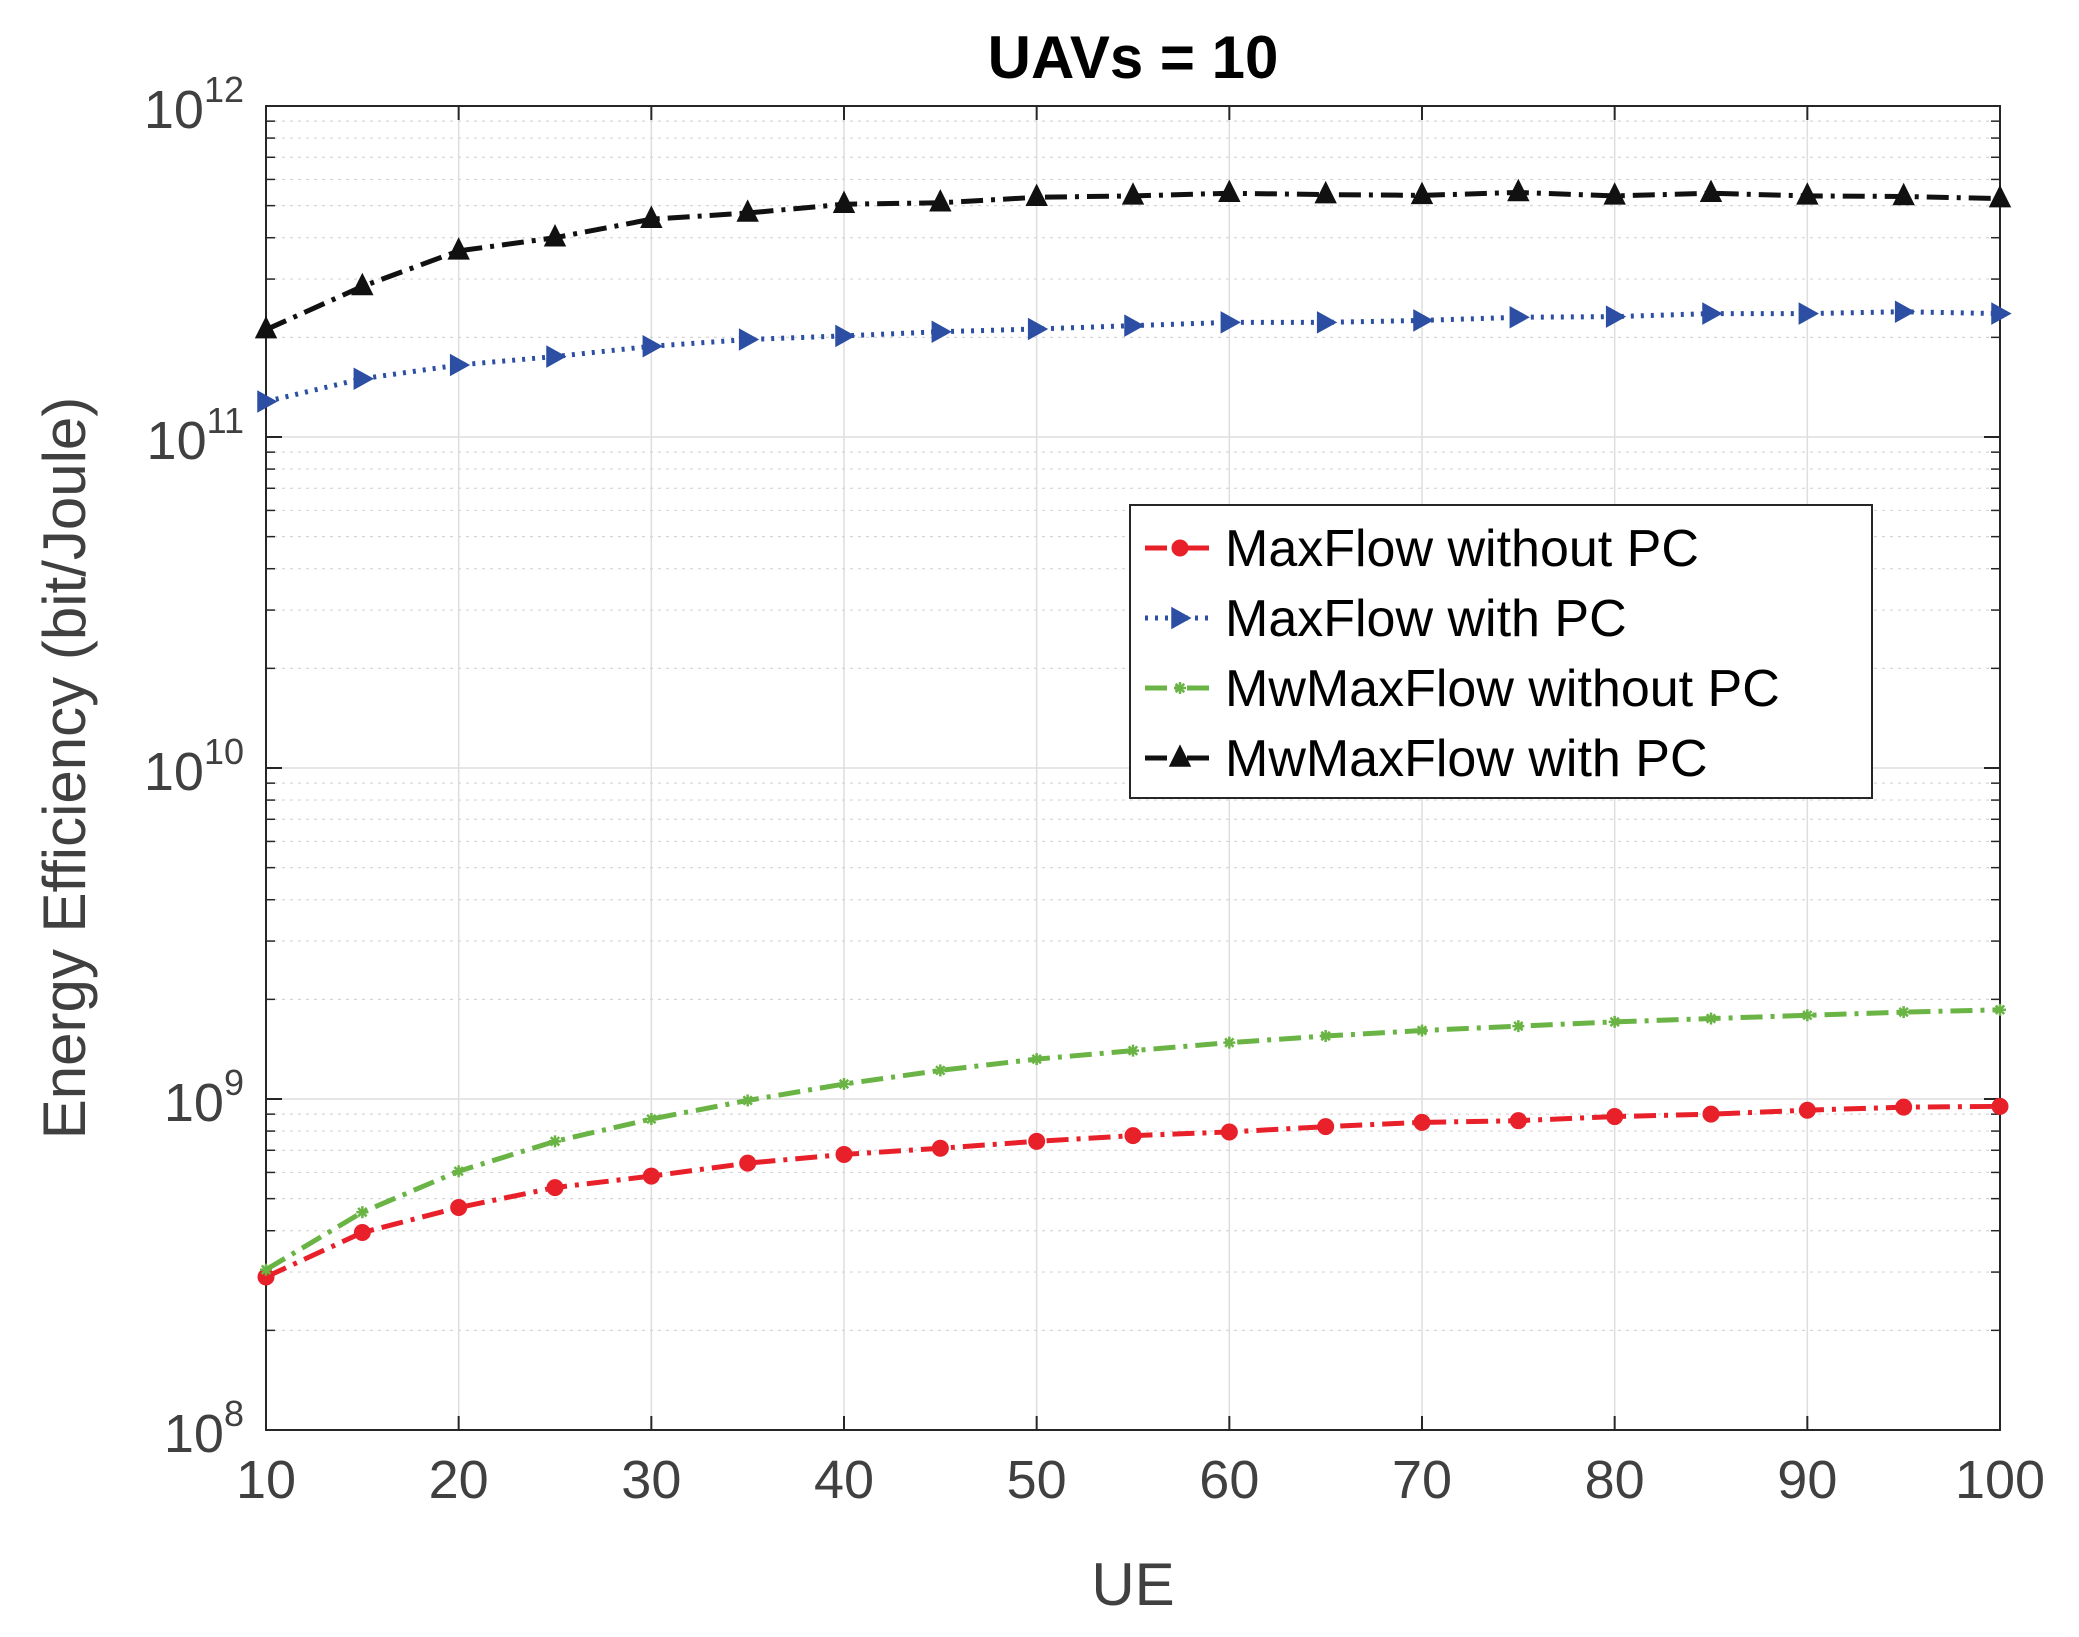  Describe the element at coordinates (1133, 57) in the screenshot. I see `chart-title: UAVs = 10` at that location.